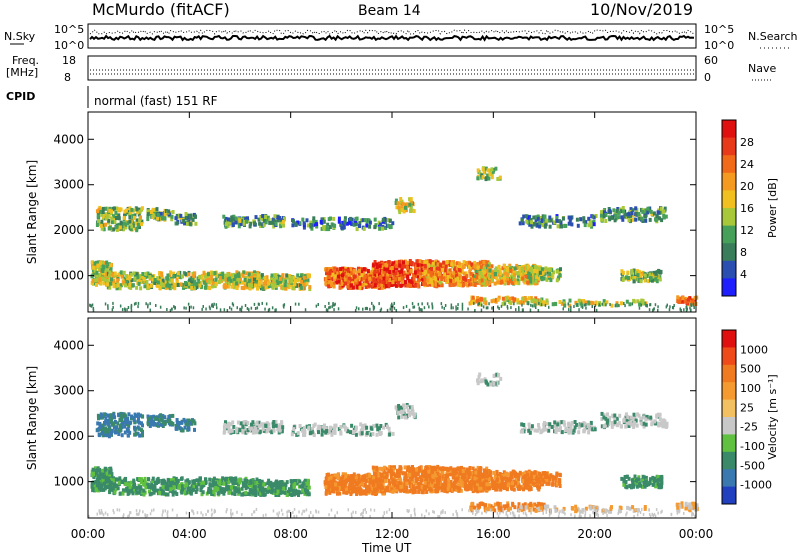 This screenshot has height=554, width=800. What do you see at coordinates (68, 185) in the screenshot?
I see `y-tick-label: 3000` at bounding box center [68, 185].